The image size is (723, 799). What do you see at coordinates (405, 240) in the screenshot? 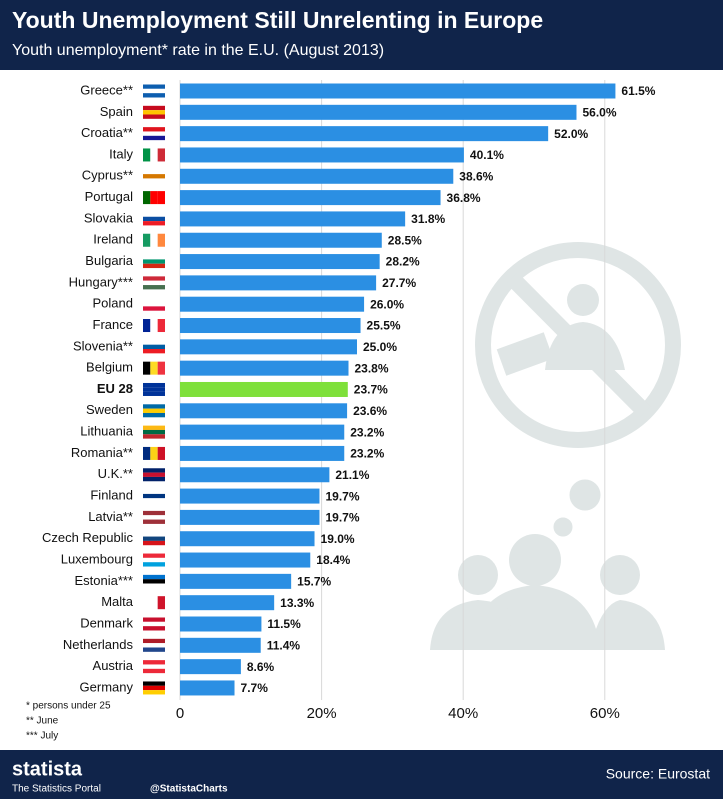
I see `value-label: 28.5%` at bounding box center [405, 240].